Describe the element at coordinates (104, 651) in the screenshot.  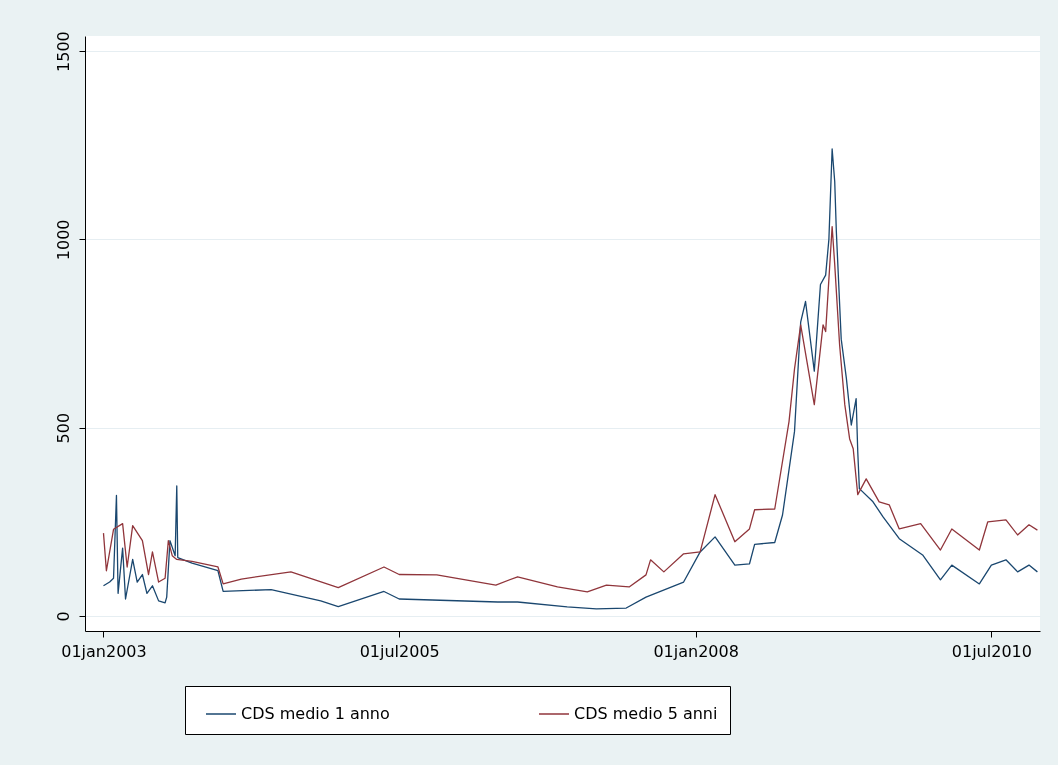
I see `x-tick-label: 01jan2003` at that location.